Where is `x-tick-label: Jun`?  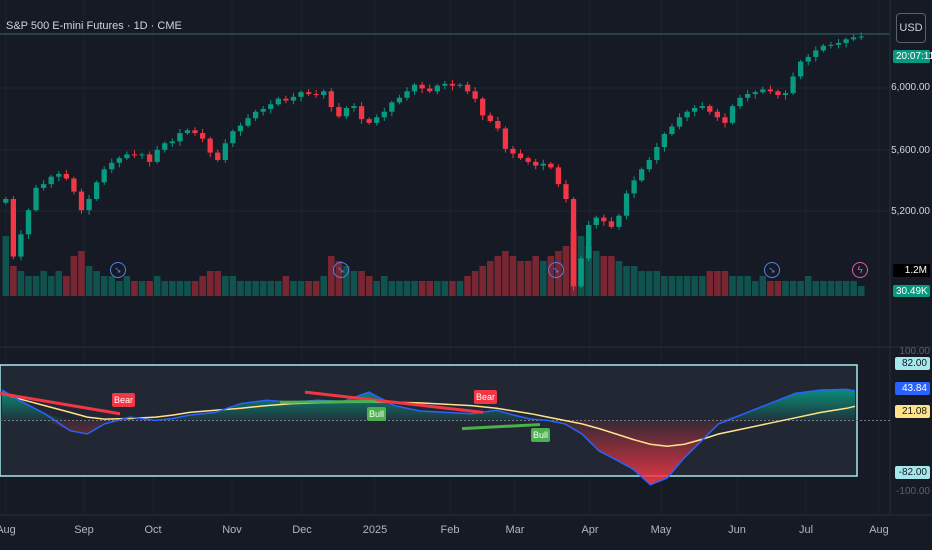
x-tick-label: Jun is located at coordinates (737, 530).